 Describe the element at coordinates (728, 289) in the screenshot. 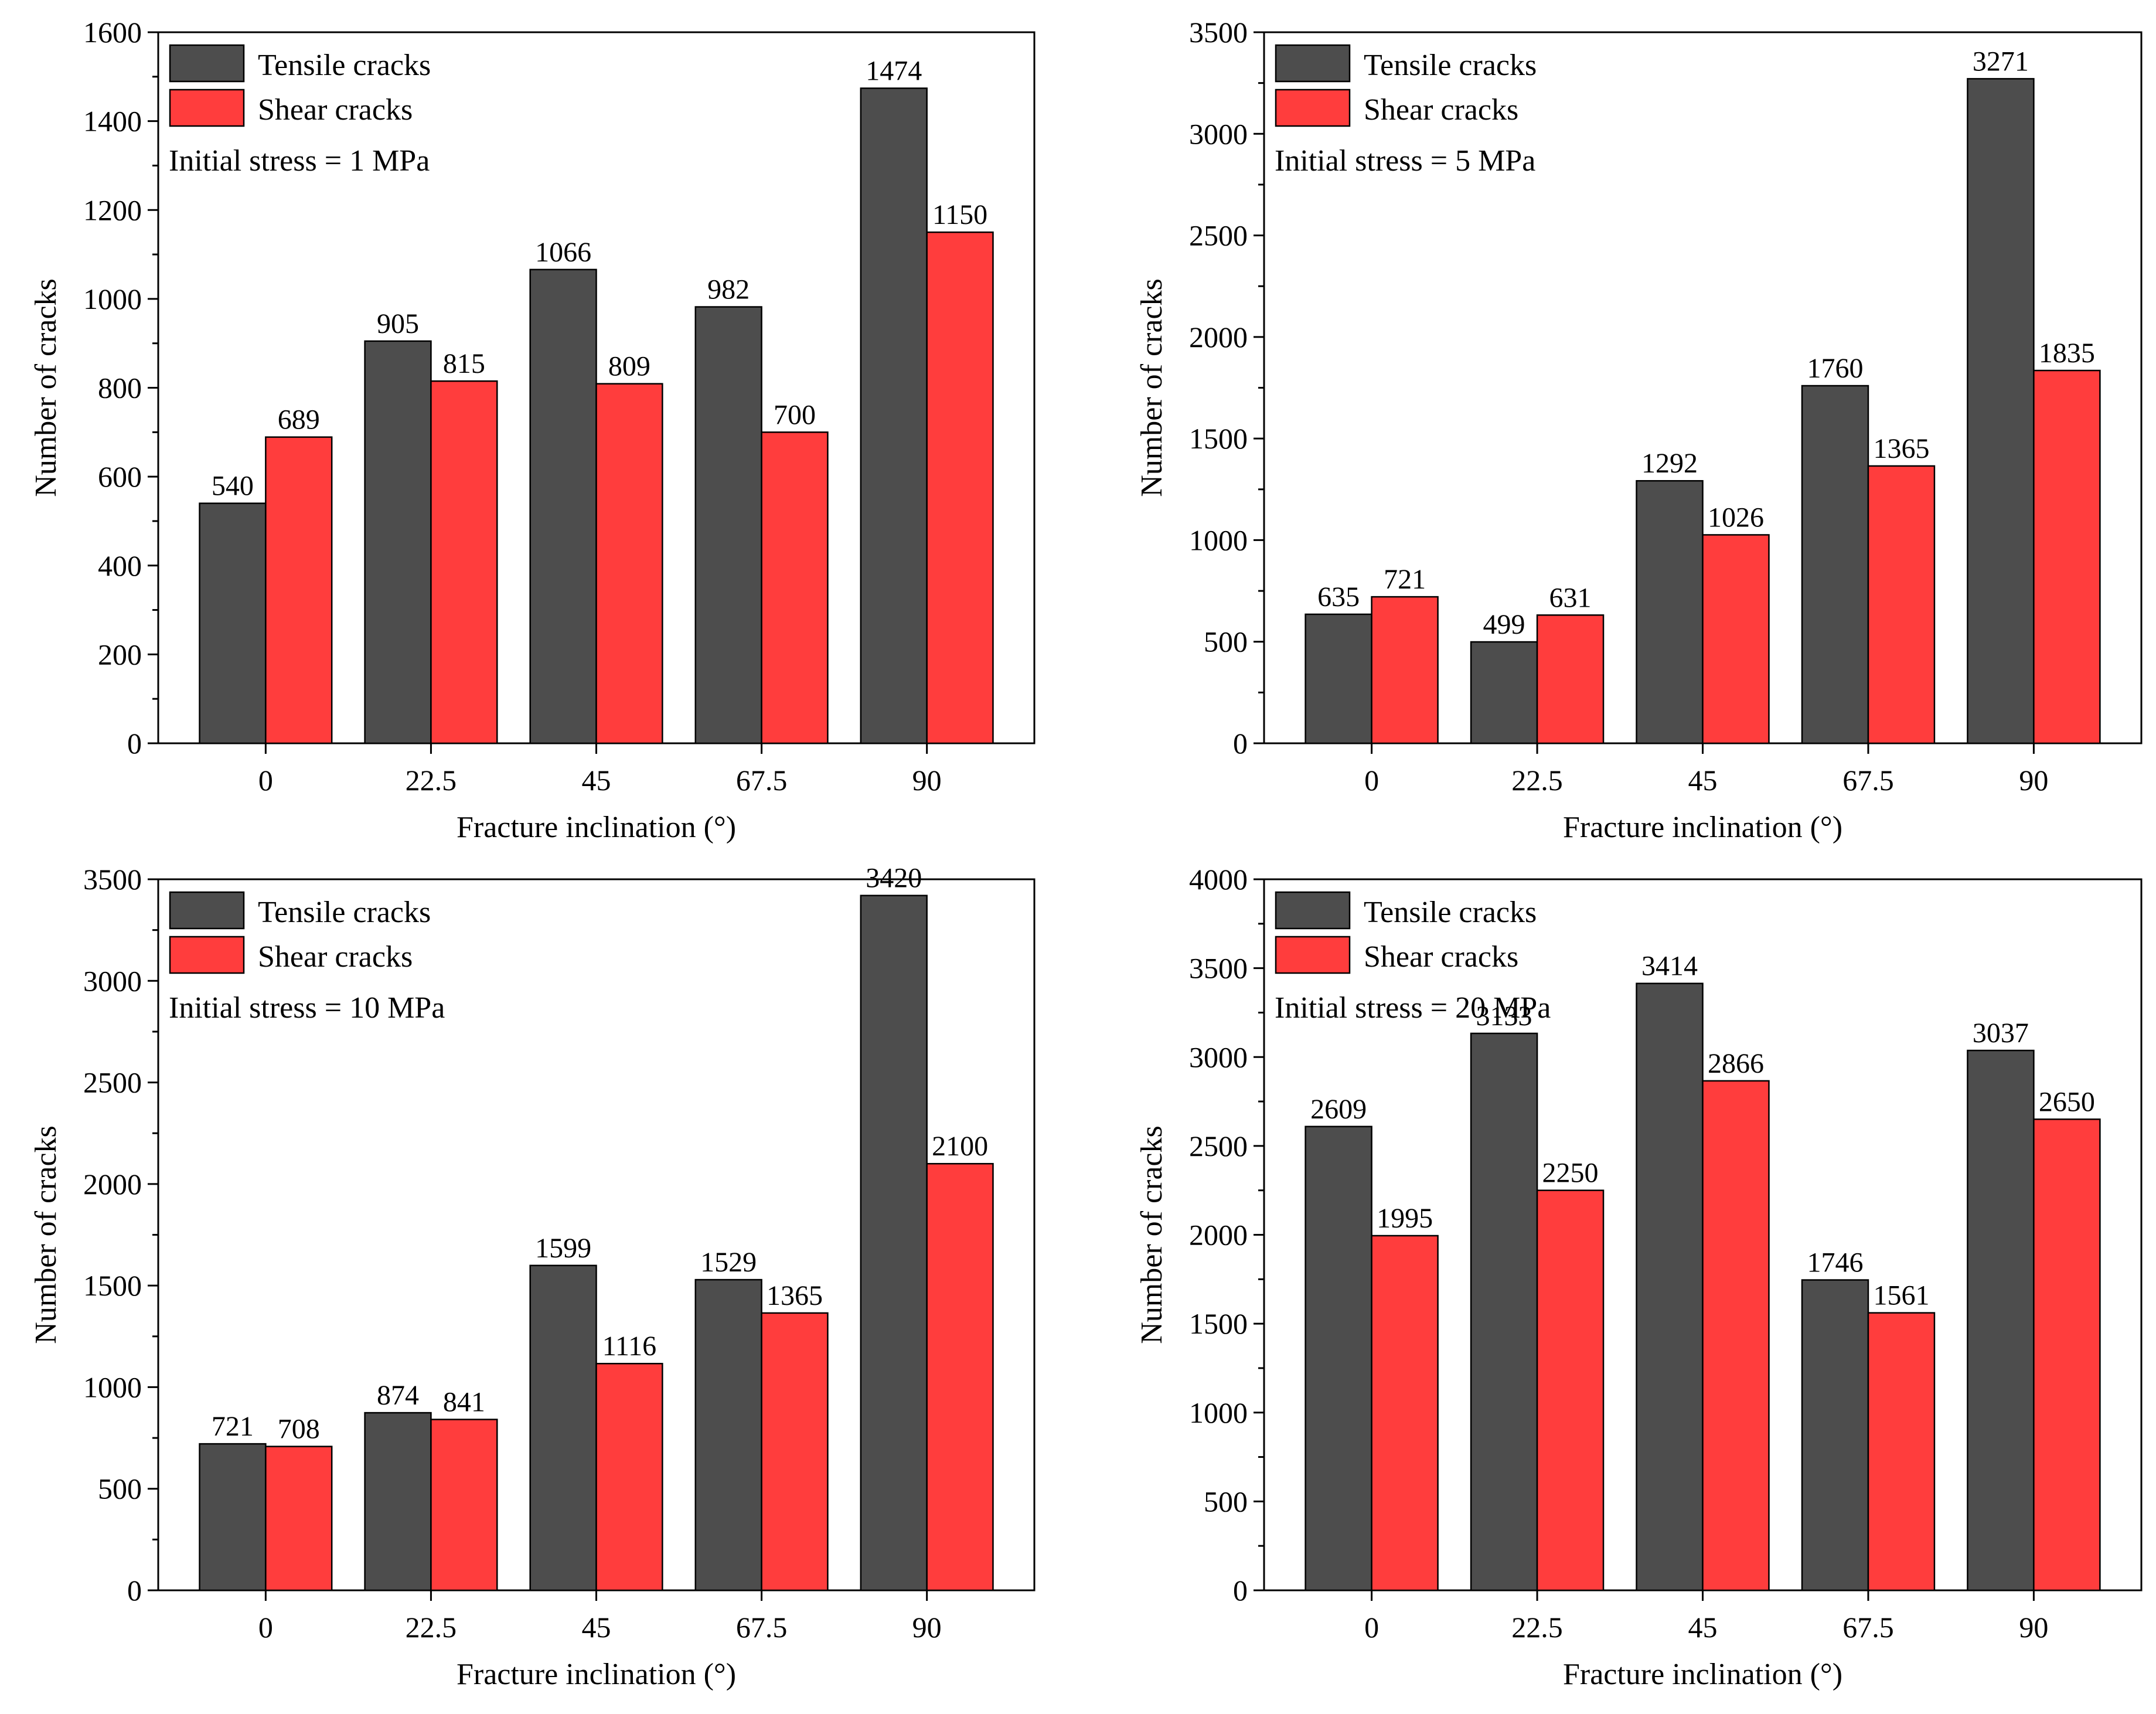

I see `tensile-value-label: 982` at that location.